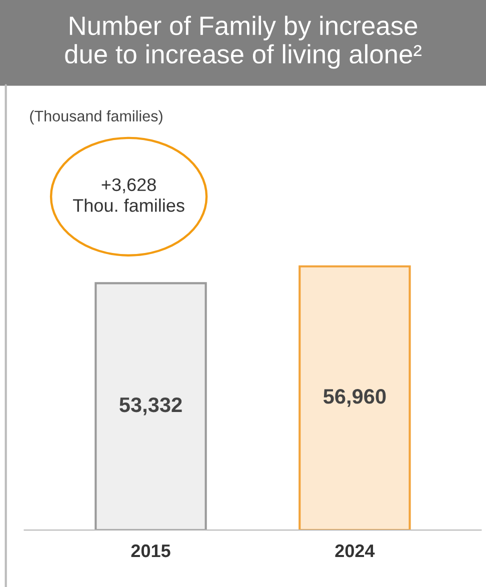  What do you see at coordinates (355, 551) in the screenshot?
I see `x-tick-label: 2024` at bounding box center [355, 551].